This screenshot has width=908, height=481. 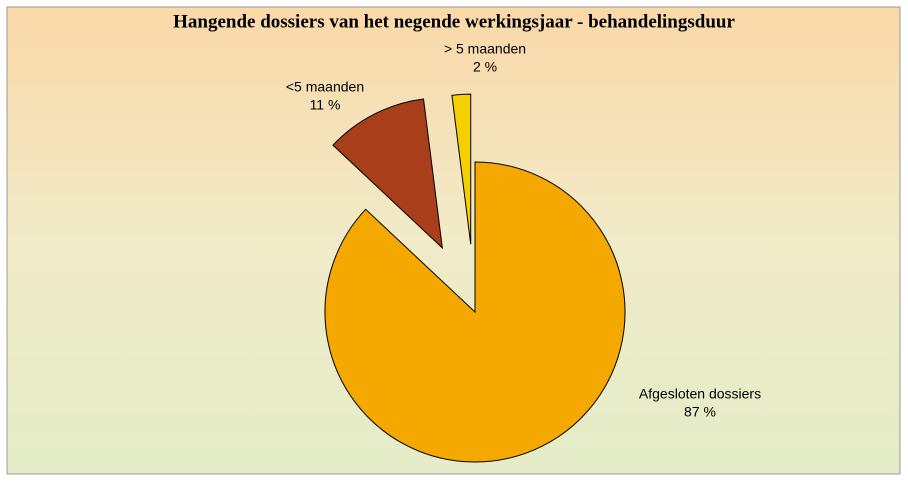 What do you see at coordinates (485, 67) in the screenshot?
I see `slice-value-label: 2 %` at bounding box center [485, 67].